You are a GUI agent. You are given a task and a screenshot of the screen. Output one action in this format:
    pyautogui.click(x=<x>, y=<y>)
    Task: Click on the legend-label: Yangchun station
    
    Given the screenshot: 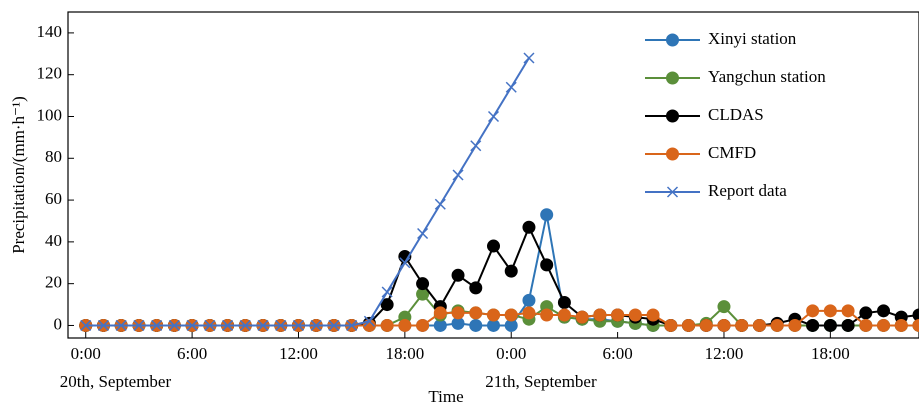 What is the action you would take?
    pyautogui.click(x=767, y=76)
    